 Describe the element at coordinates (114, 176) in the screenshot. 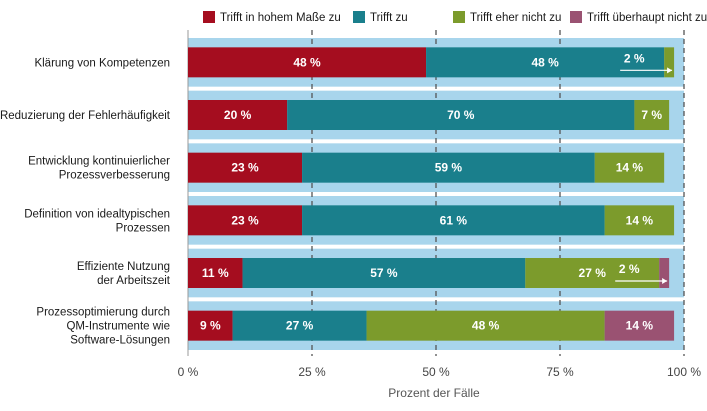

I see `category-label: Prozessverbesserung` at that location.